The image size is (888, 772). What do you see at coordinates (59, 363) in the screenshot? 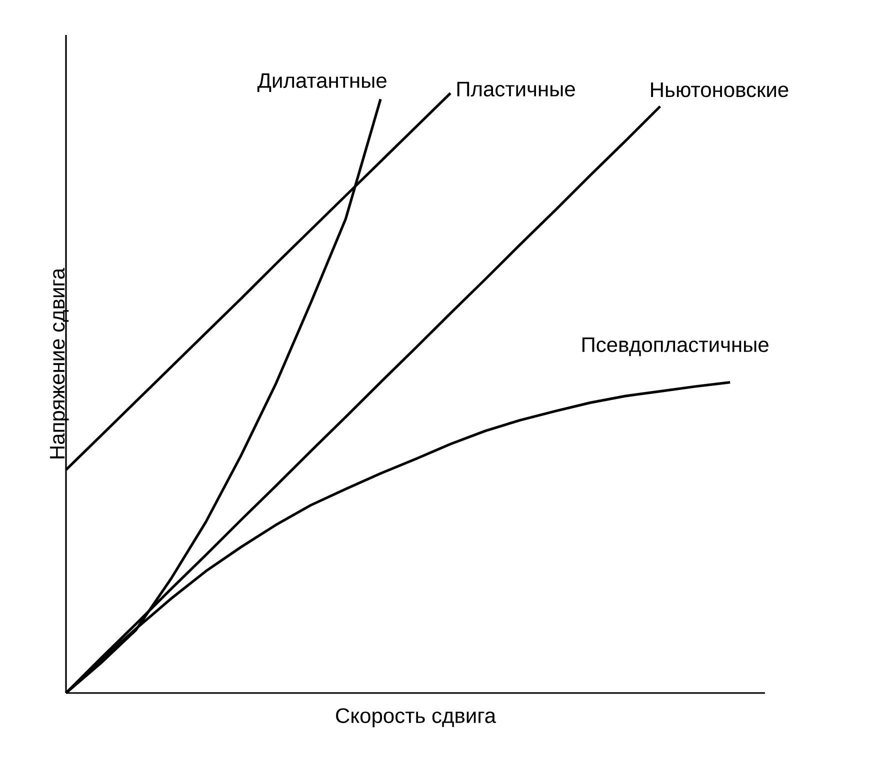
I see `y-axis-title: Напряжение сдвига` at bounding box center [59, 363].